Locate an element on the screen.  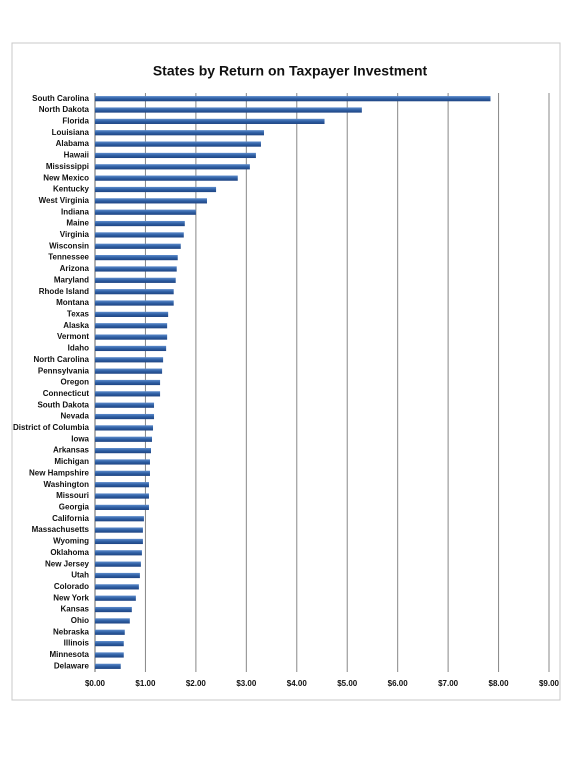
y-tick-label: Louisiana is located at coordinates (71, 132).